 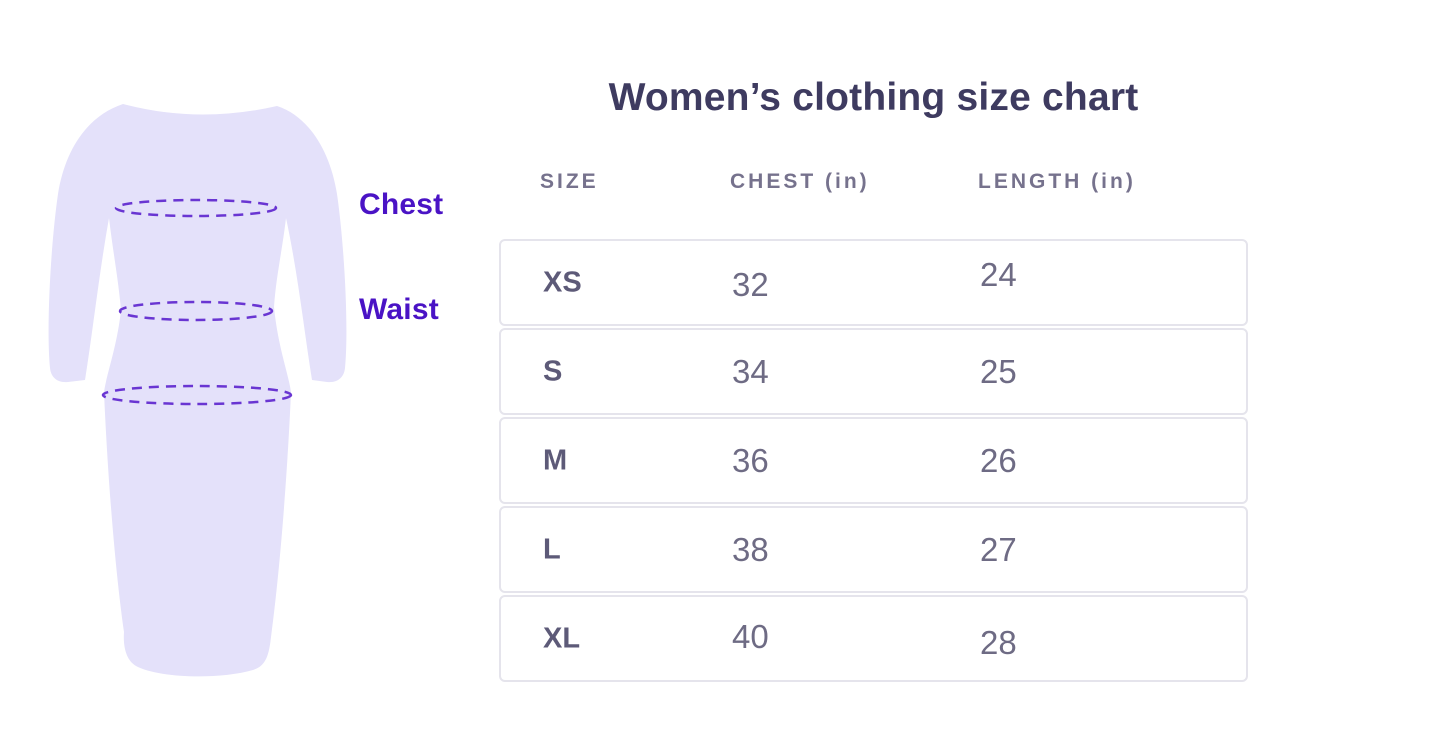 What do you see at coordinates (873, 638) in the screenshot?
I see `size-table-row: XL 40 28` at bounding box center [873, 638].